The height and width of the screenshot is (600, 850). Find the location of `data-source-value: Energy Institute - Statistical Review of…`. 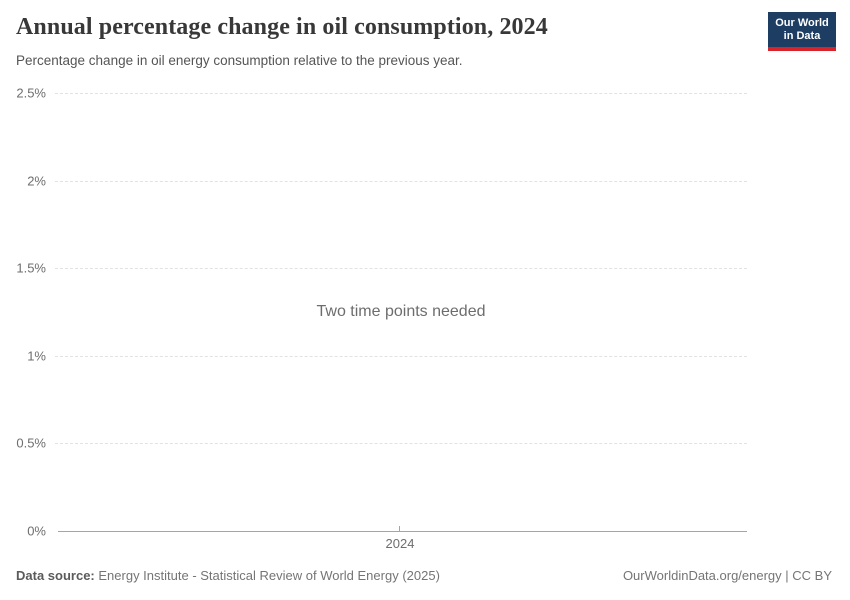

data-source-value: Energy Institute - Statistical Review of… is located at coordinates (269, 575).